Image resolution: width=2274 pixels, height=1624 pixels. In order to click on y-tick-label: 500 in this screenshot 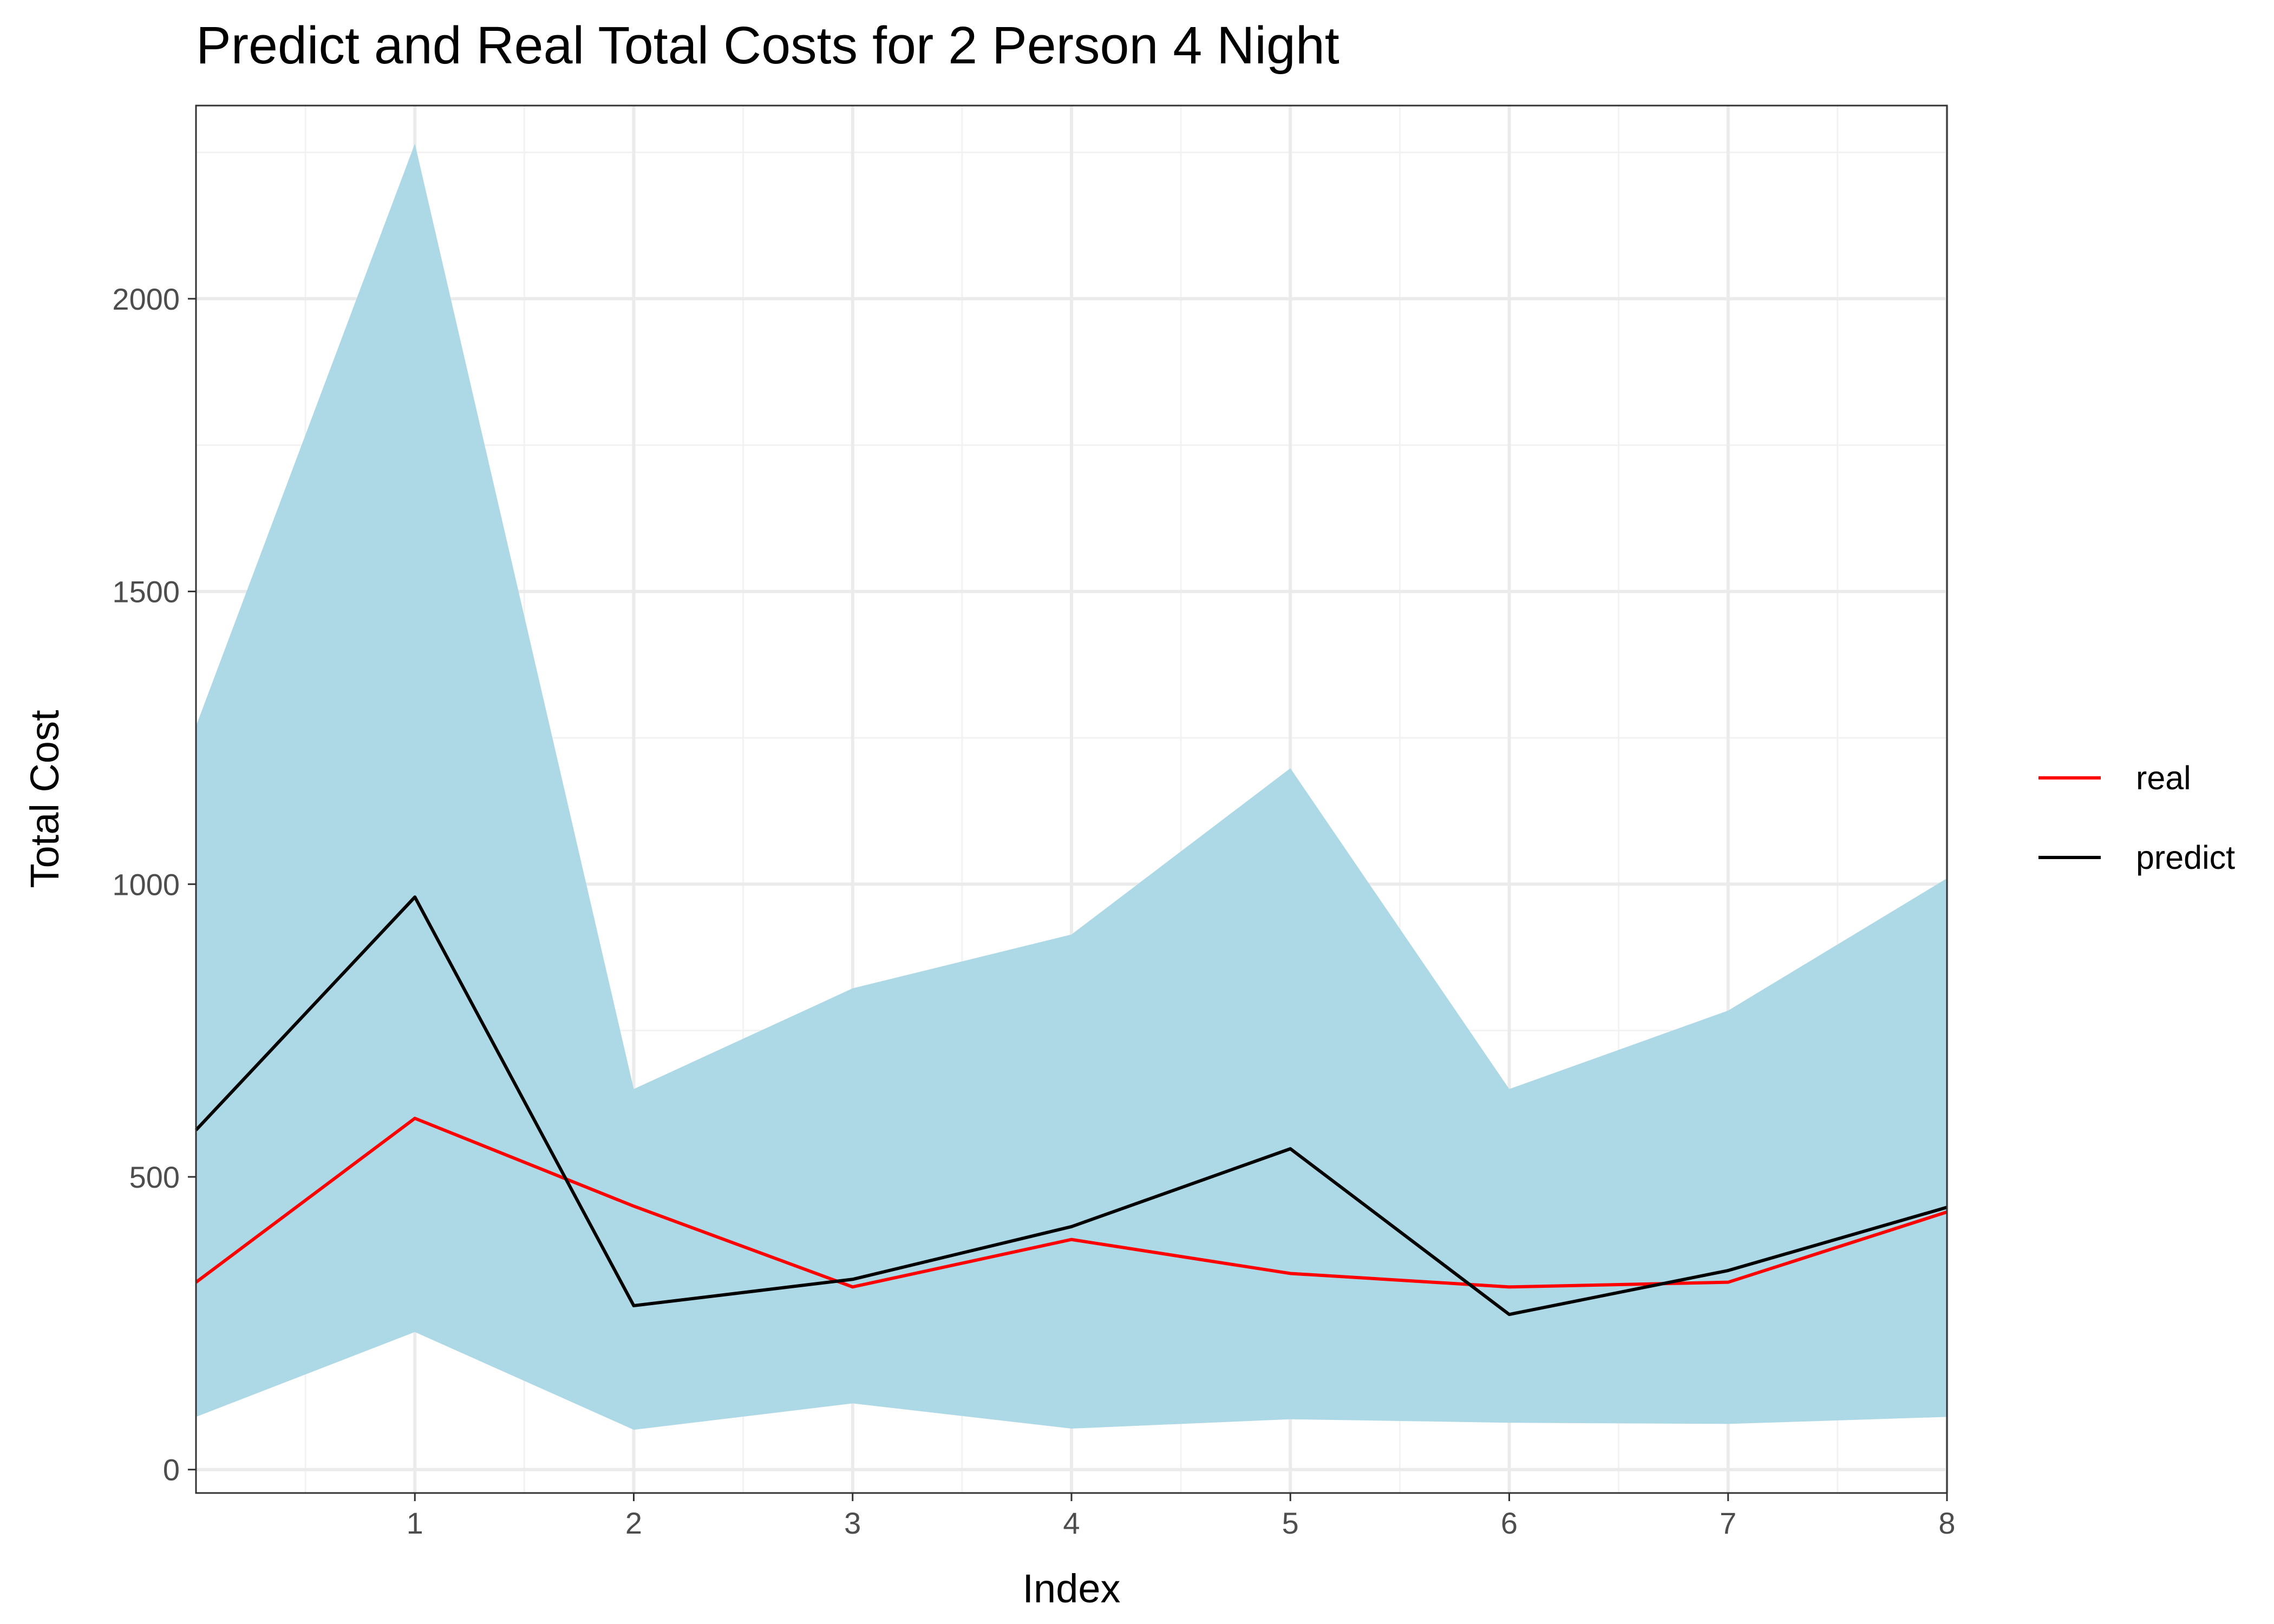, I will do `click(155, 1177)`.